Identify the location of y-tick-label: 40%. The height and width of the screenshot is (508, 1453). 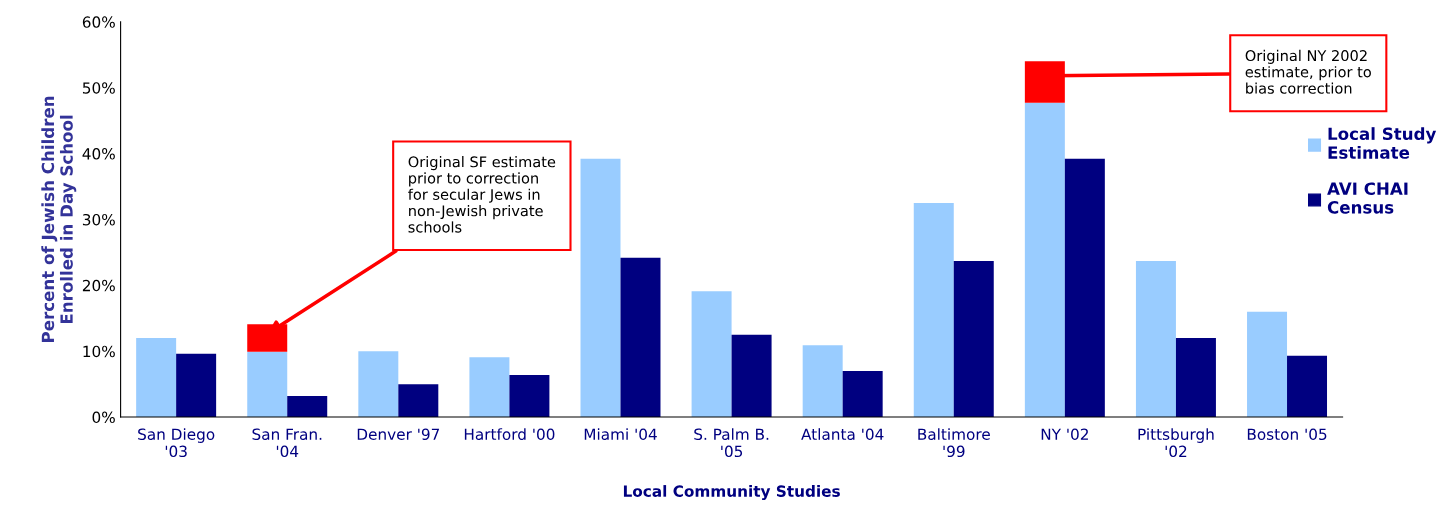
(98, 154).